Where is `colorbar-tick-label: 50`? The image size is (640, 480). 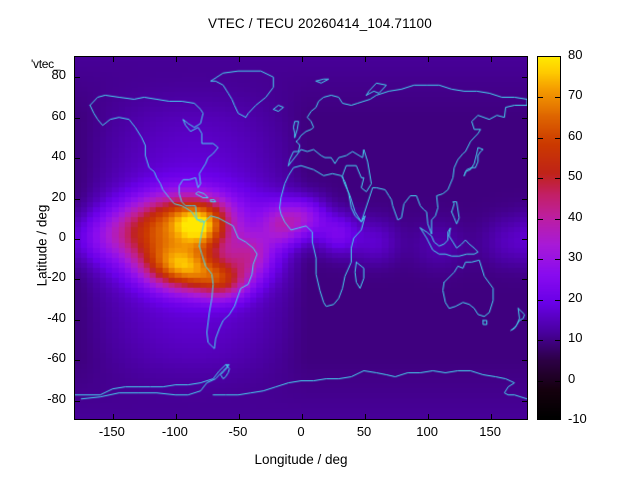 colorbar-tick-label: 50 is located at coordinates (575, 176).